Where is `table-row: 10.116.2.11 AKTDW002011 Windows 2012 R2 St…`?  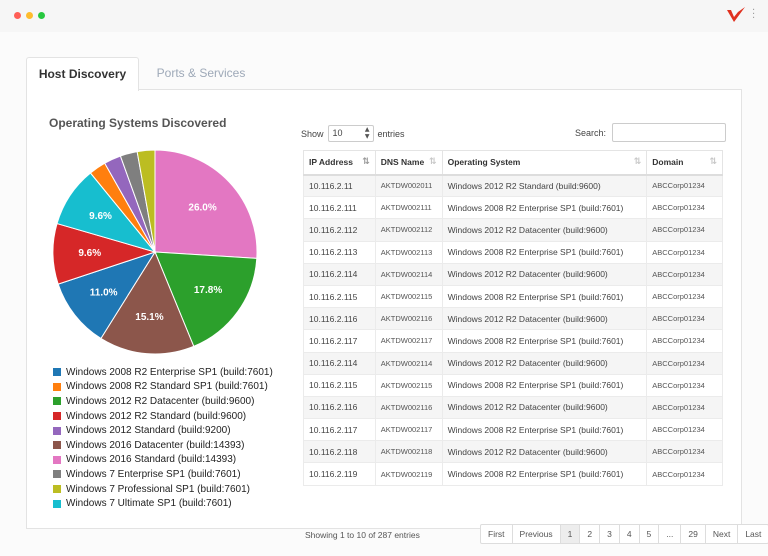
table-row: 10.116.2.11 AKTDW002011 Windows 2012 R2 St… is located at coordinates (513, 185).